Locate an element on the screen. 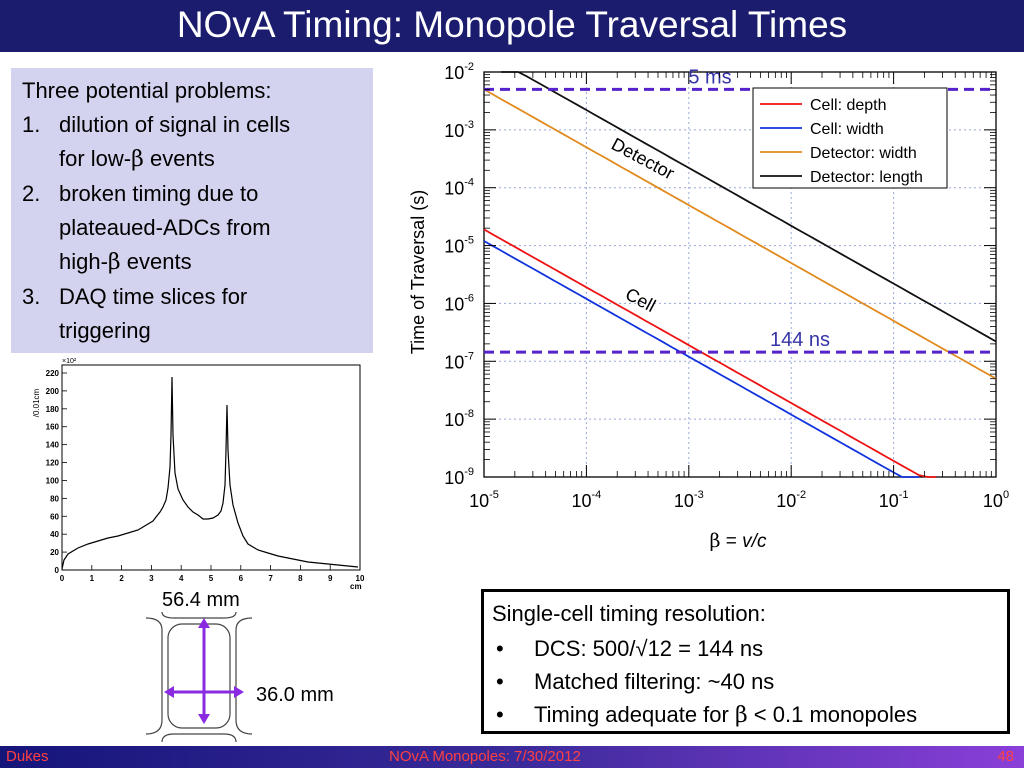 Image resolution: width=1024 pixels, height=768 pixels. footer-author: Dukes is located at coordinates (27, 756).